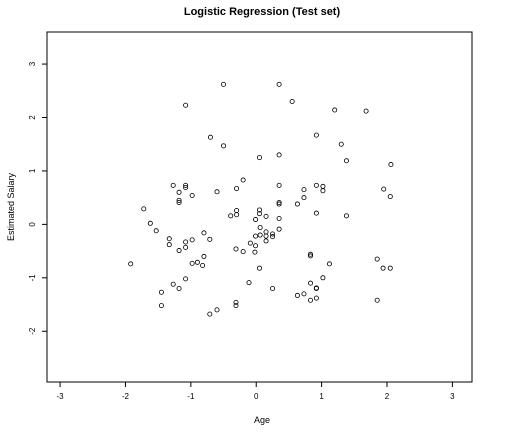 This screenshot has height=443, width=518. Describe the element at coordinates (262, 420) in the screenshot. I see `x-axis-label: Age` at that location.